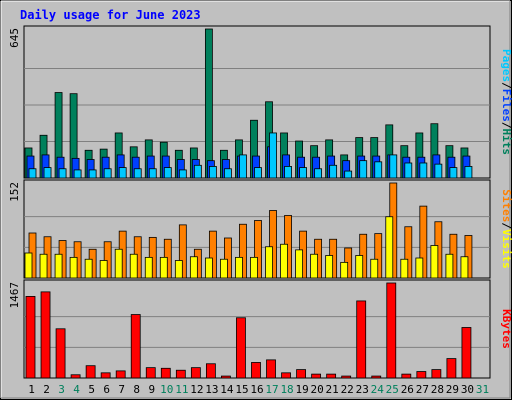 Image resolution: width=512 pixels, height=405 pixels. I want to click on day-label-26: 26, so click(407, 389).